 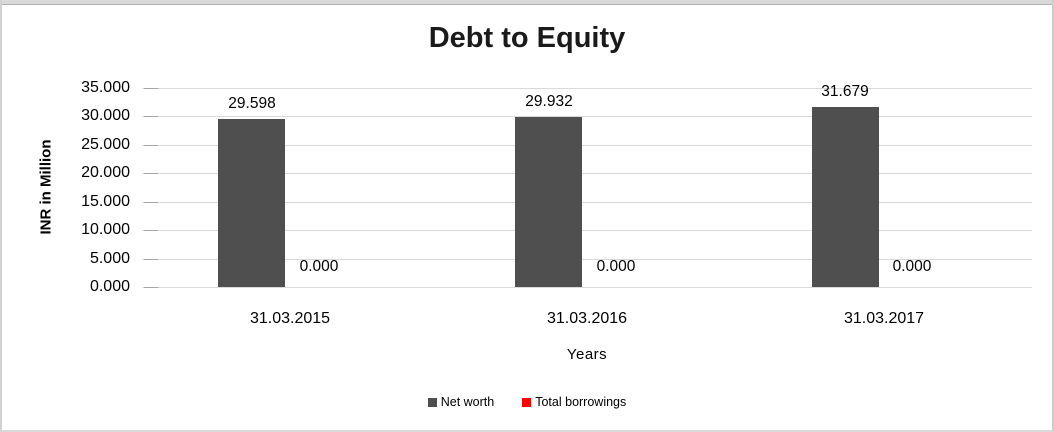 What do you see at coordinates (290, 318) in the screenshot?
I see `x-category-label: 31.03.2015` at bounding box center [290, 318].